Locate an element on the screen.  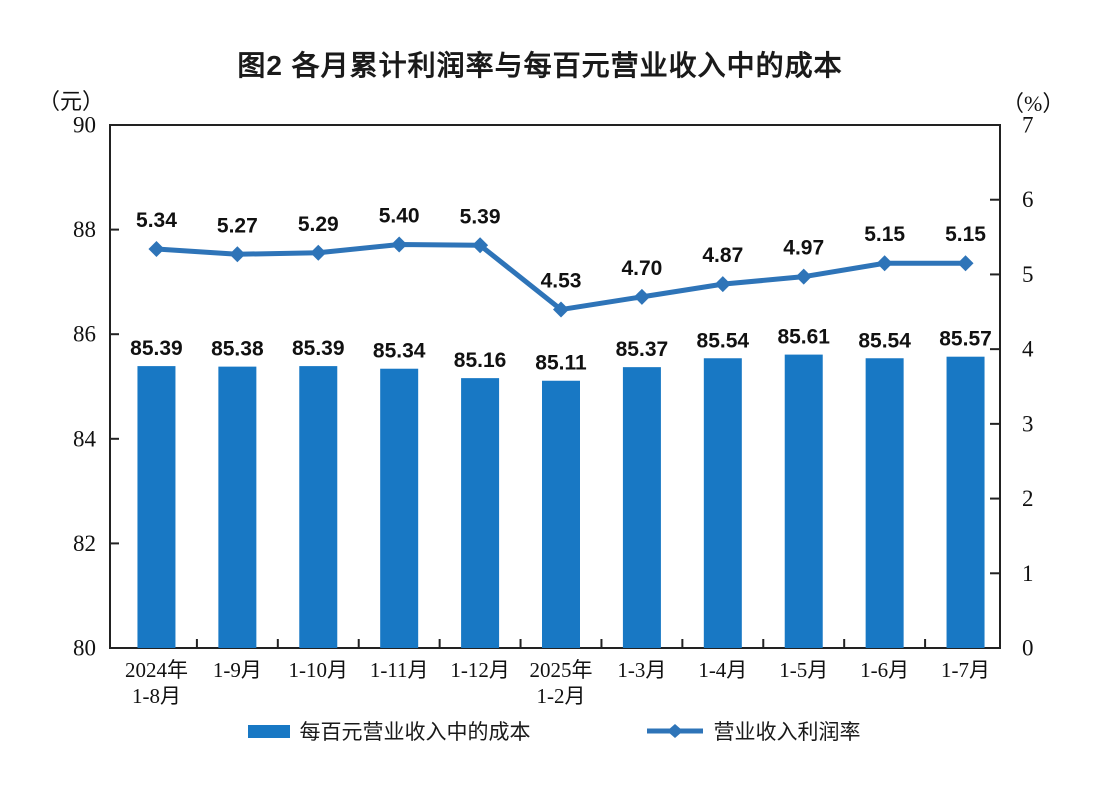
right-axis-tick-label: 1 is located at coordinates (1028, 573).